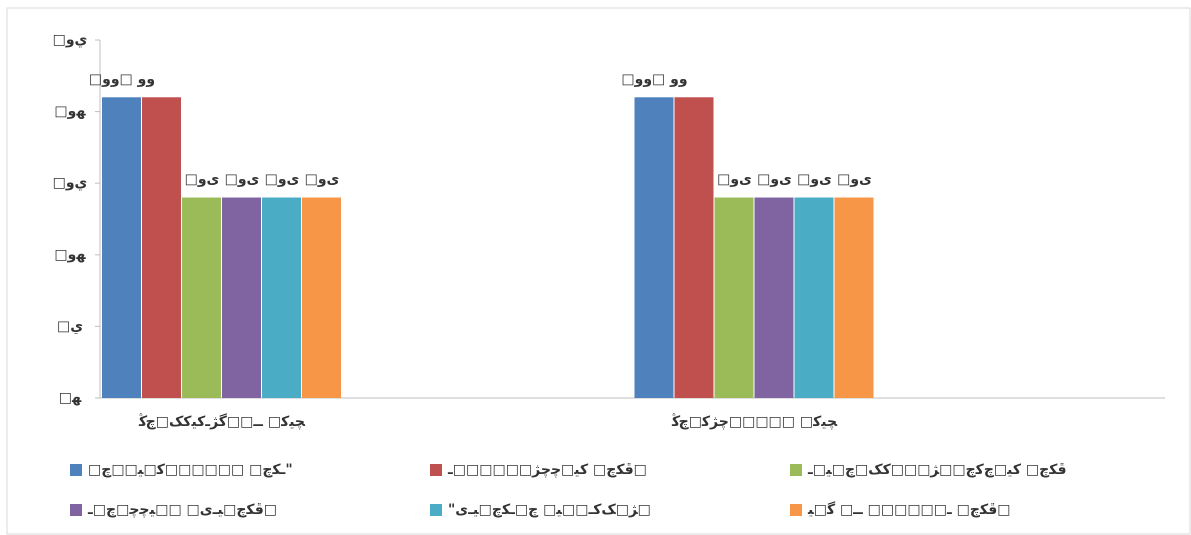 This screenshot has height=535, width=1191. What do you see at coordinates (190, 470) in the screenshot?
I see `legend-label: □ـﮑﭺ□ □□□□□□ﮐ□ﯿ□□ﭺ"` at bounding box center [190, 470].